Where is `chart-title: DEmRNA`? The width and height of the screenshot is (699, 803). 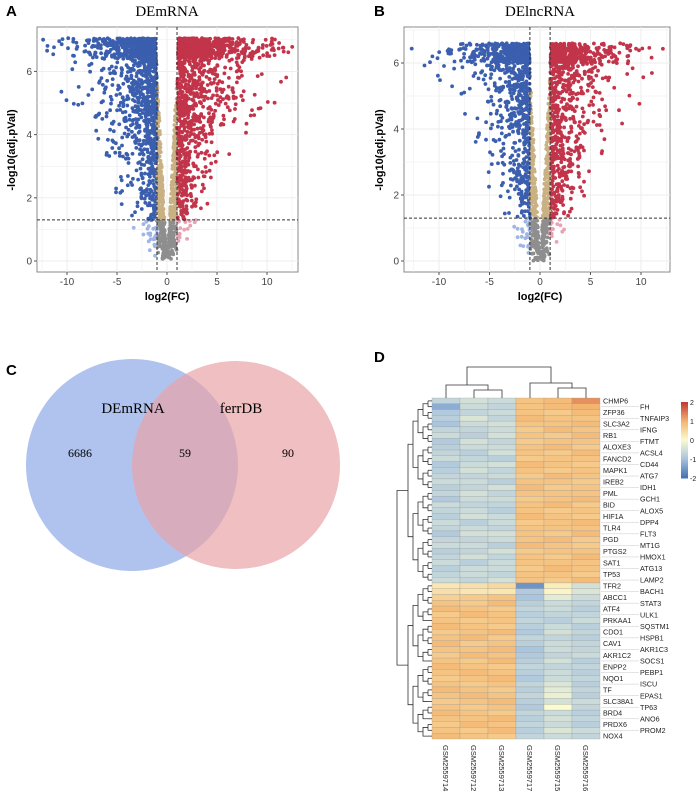
chart-title: DEmRNA is located at coordinates (167, 12).